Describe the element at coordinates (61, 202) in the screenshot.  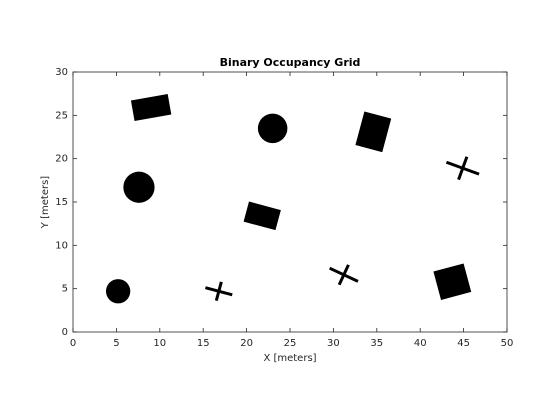
I see `y-tick-label: 15` at that location.